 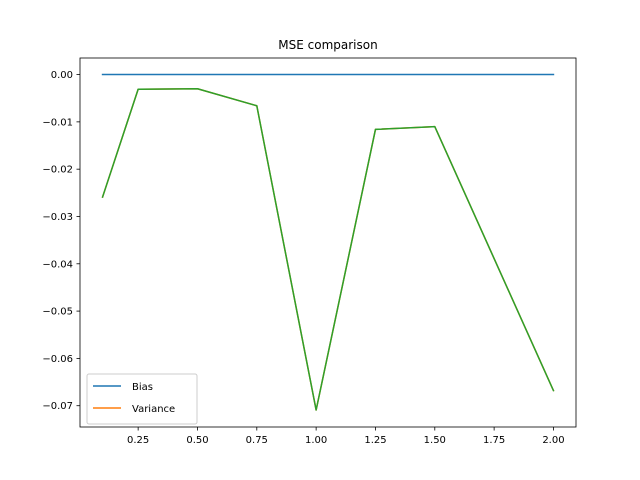 I want to click on y-tick-label: −0.07, so click(x=57, y=406).